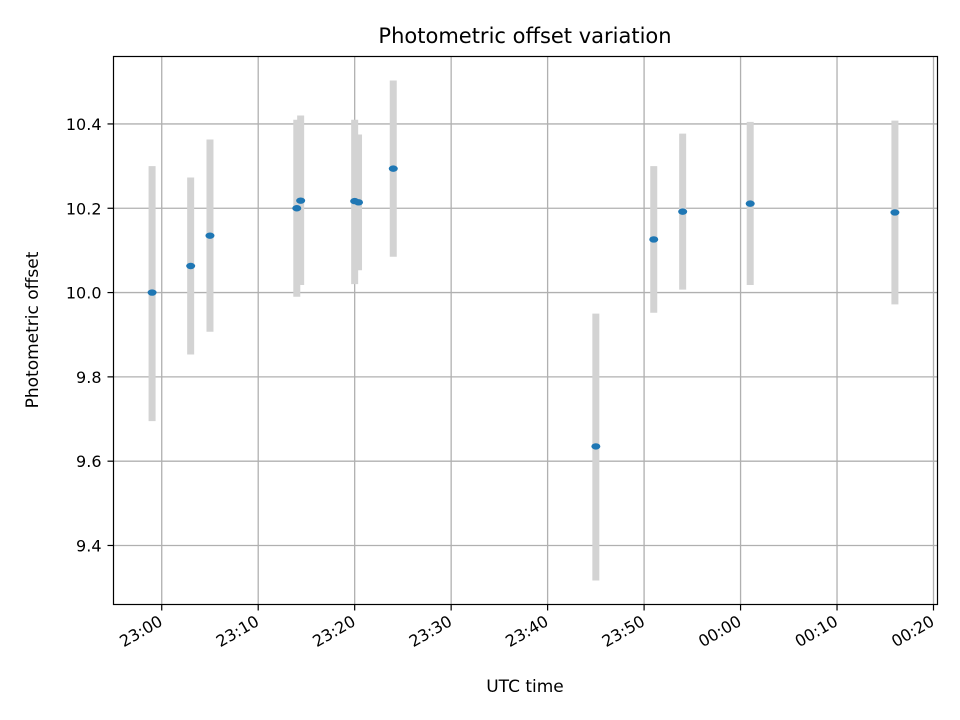 This screenshot has width=960, height=720. What do you see at coordinates (84, 124) in the screenshot?
I see `y-tick-label: 10.4` at bounding box center [84, 124].